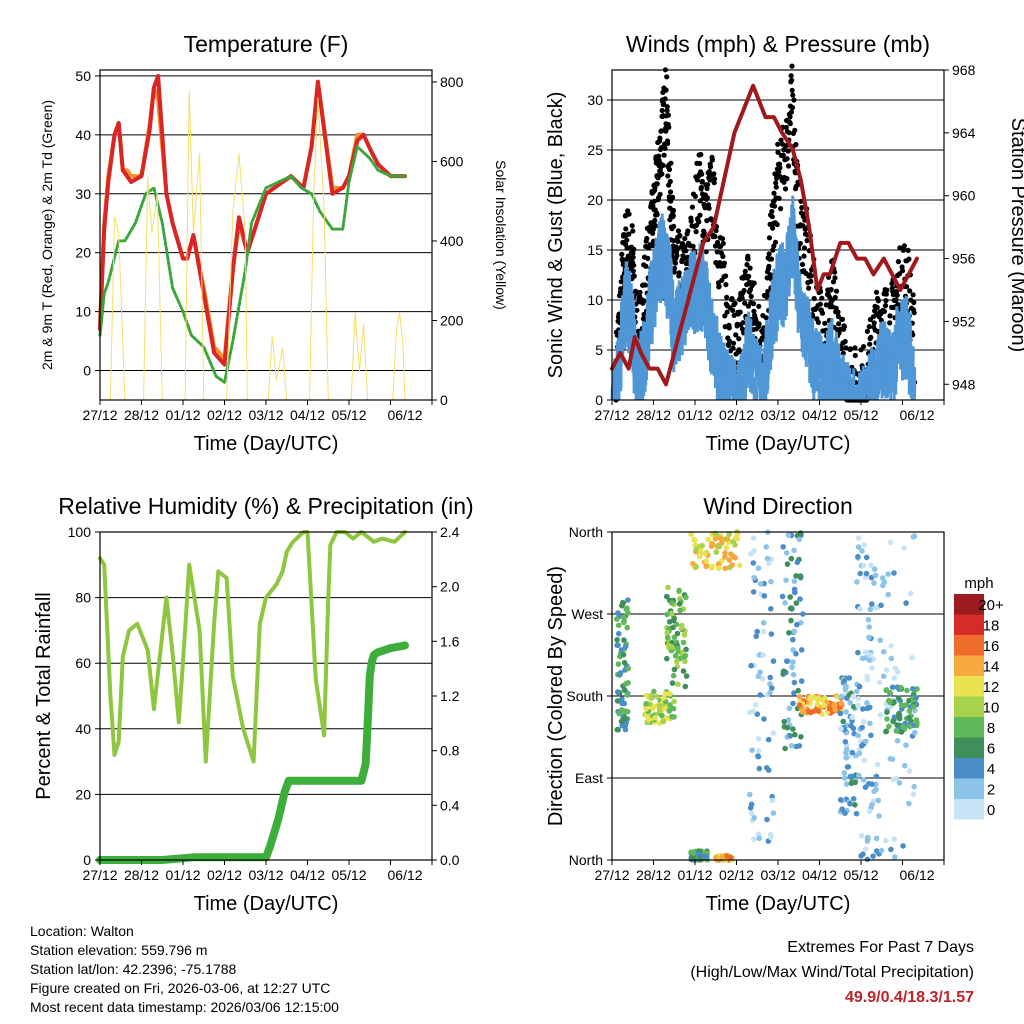 This screenshot has width=1024, height=1024. Describe the element at coordinates (586, 860) in the screenshot. I see `y-tick-label: North` at that location.